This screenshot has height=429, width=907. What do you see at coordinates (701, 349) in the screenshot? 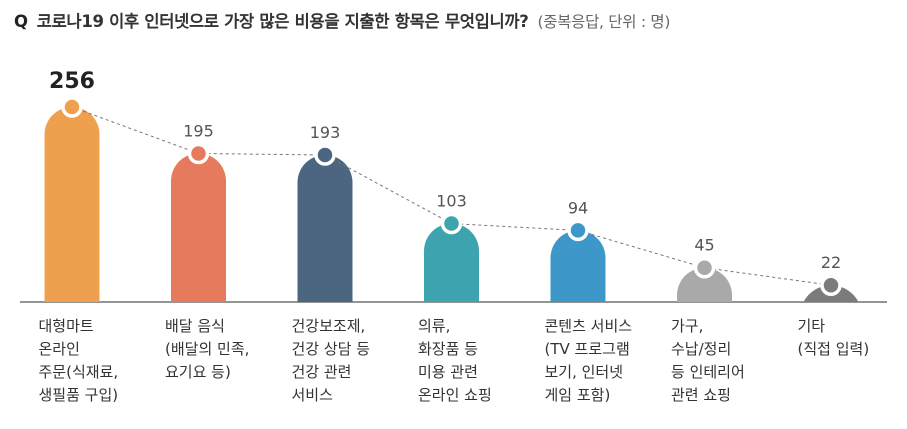
I see `category-label-line: 수납/정리` at bounding box center [701, 349].